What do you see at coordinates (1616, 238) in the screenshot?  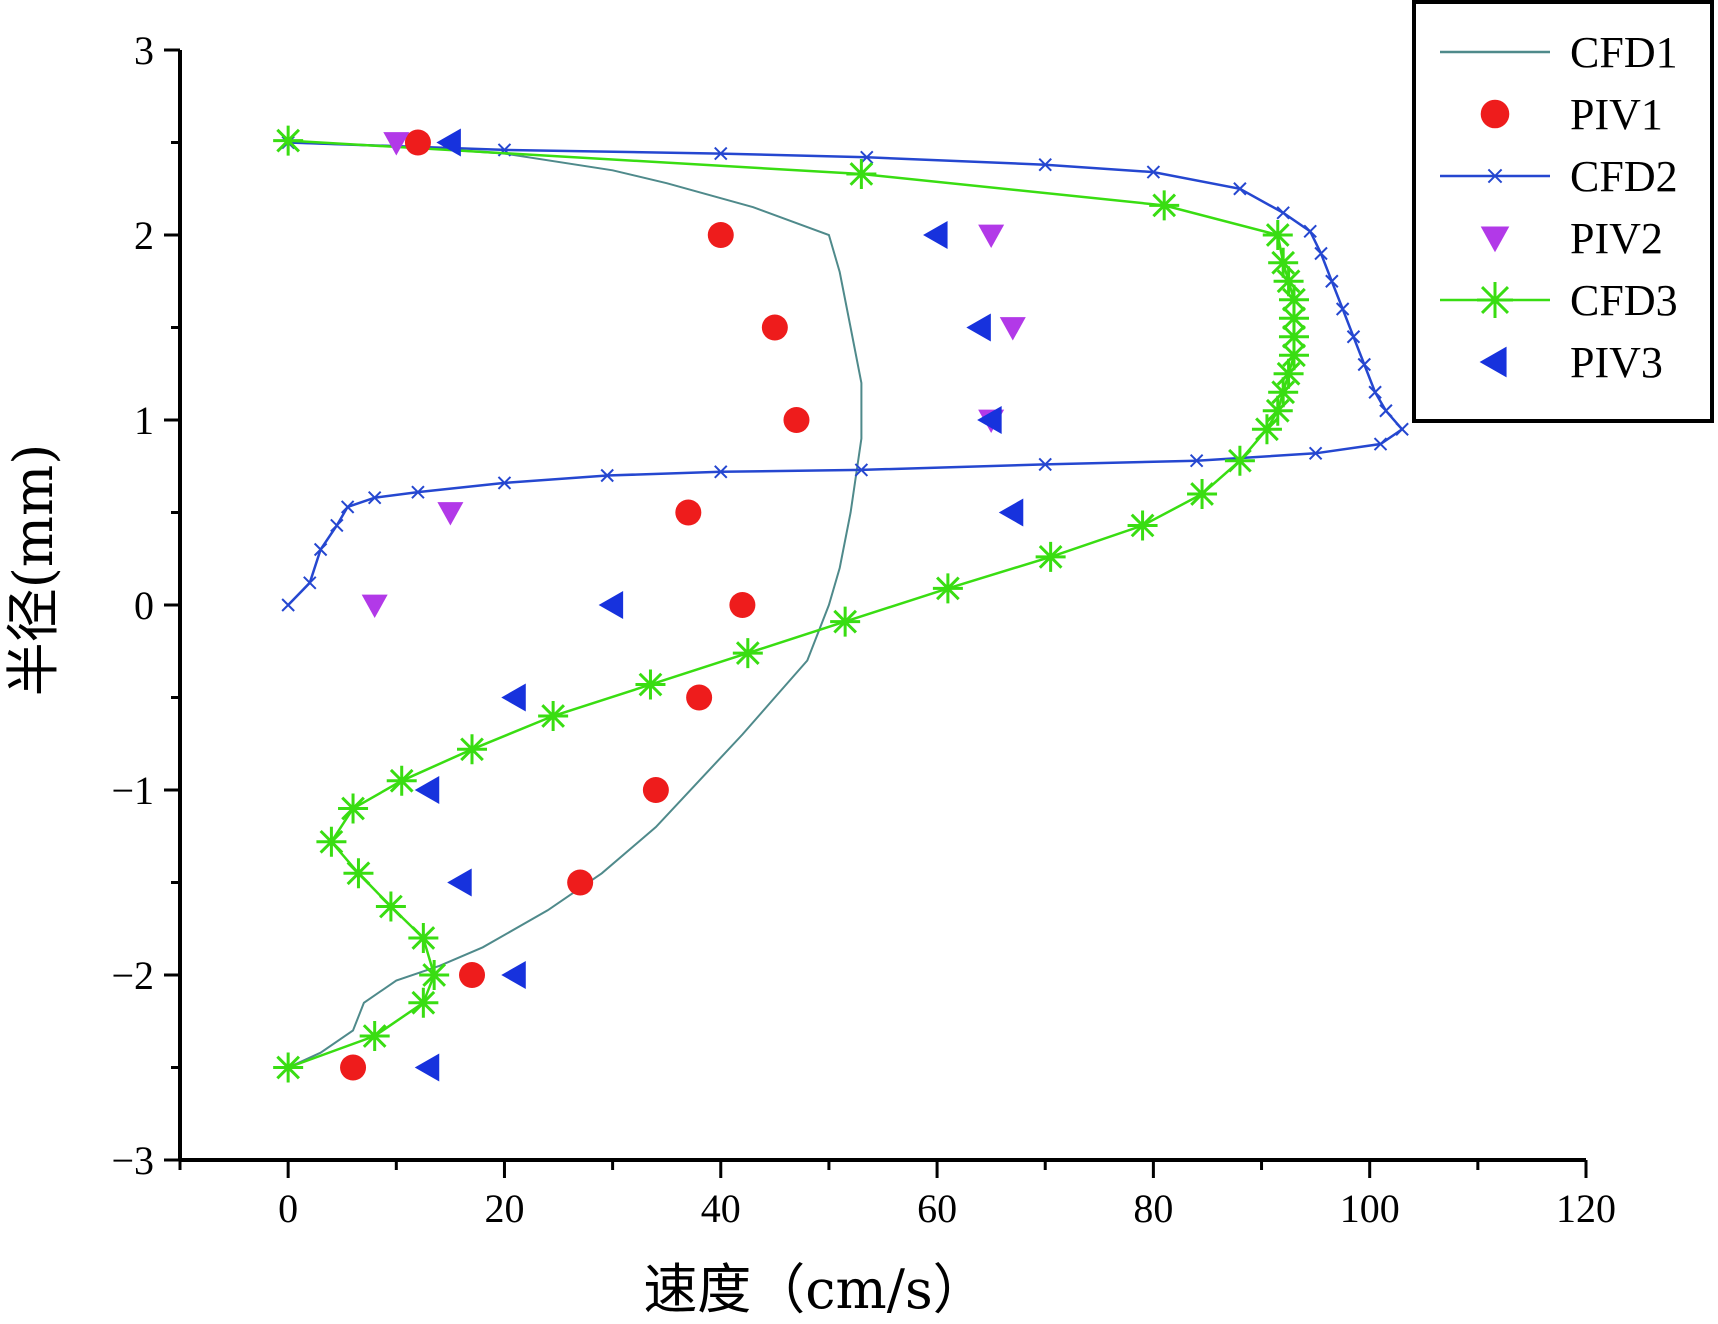 I see `legend-label: PIV2` at bounding box center [1616, 238].